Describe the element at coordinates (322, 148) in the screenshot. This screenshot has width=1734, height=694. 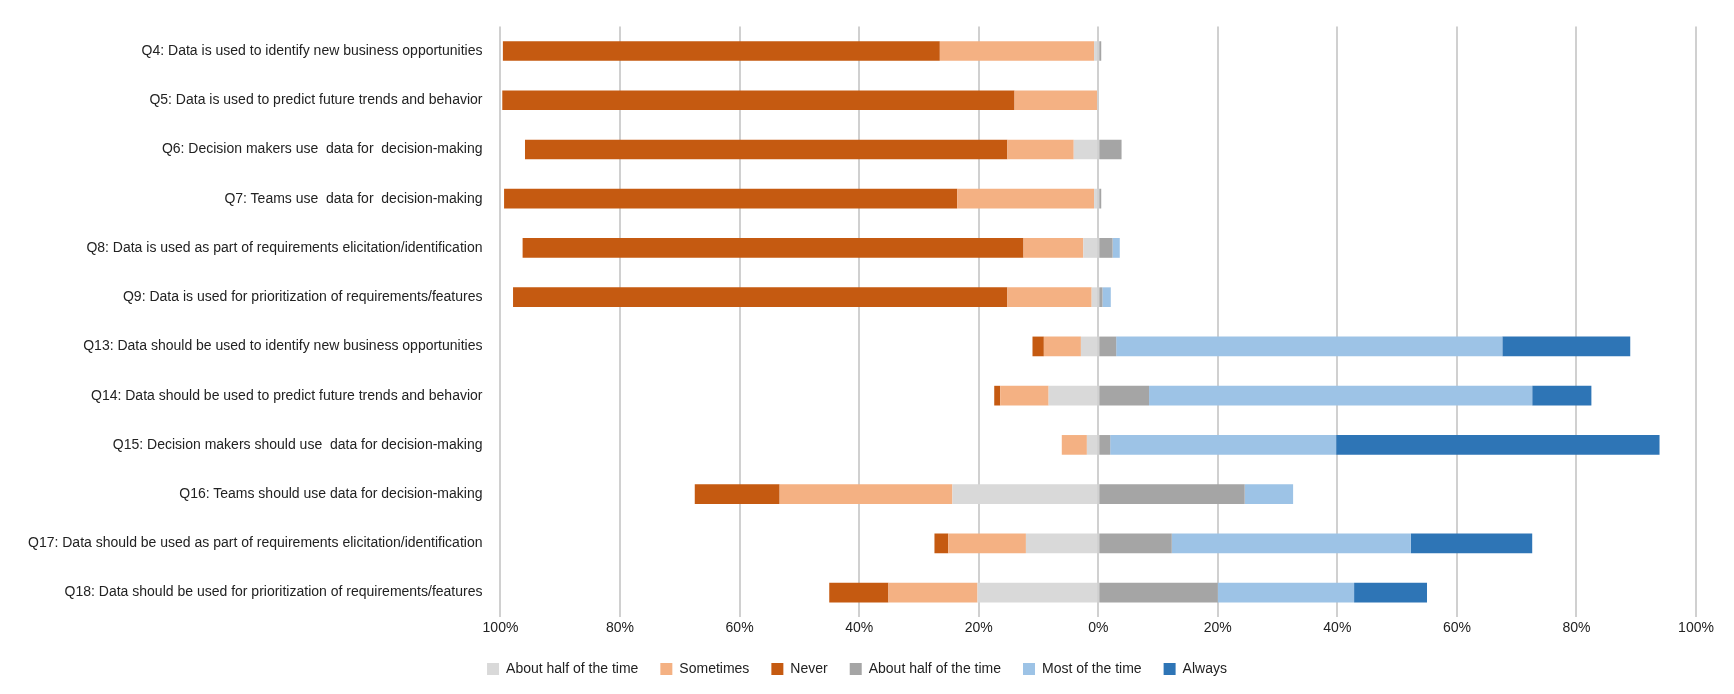
I see `y-tick-label: Q6: Decision makers use data for decision-making` at that location.